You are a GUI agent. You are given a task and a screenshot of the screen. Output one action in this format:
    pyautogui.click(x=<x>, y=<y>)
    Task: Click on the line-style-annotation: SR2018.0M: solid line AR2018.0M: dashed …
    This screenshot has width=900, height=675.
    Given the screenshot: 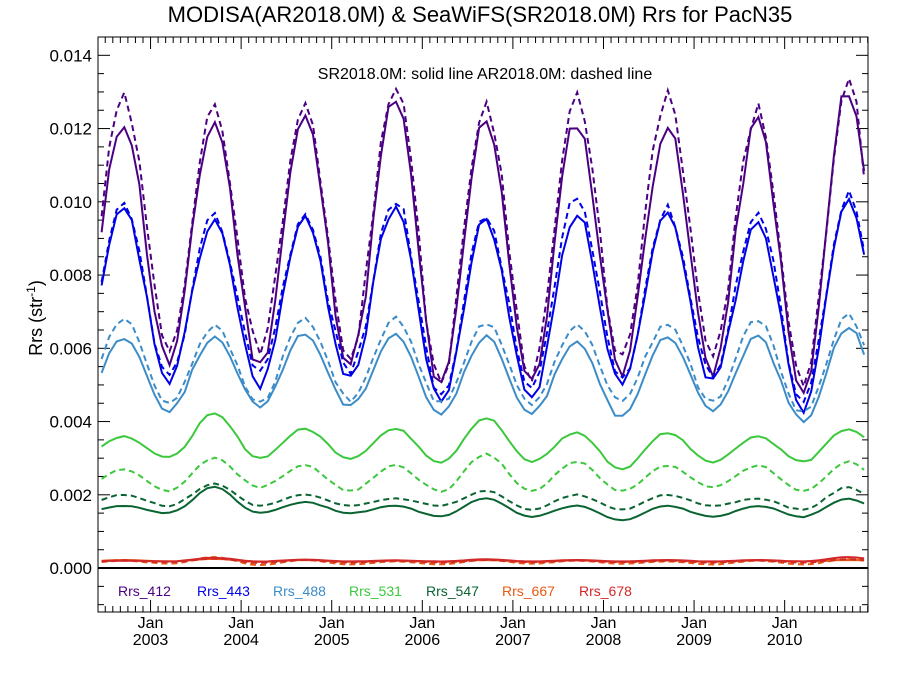 What is the action you would take?
    pyautogui.click(x=485, y=74)
    